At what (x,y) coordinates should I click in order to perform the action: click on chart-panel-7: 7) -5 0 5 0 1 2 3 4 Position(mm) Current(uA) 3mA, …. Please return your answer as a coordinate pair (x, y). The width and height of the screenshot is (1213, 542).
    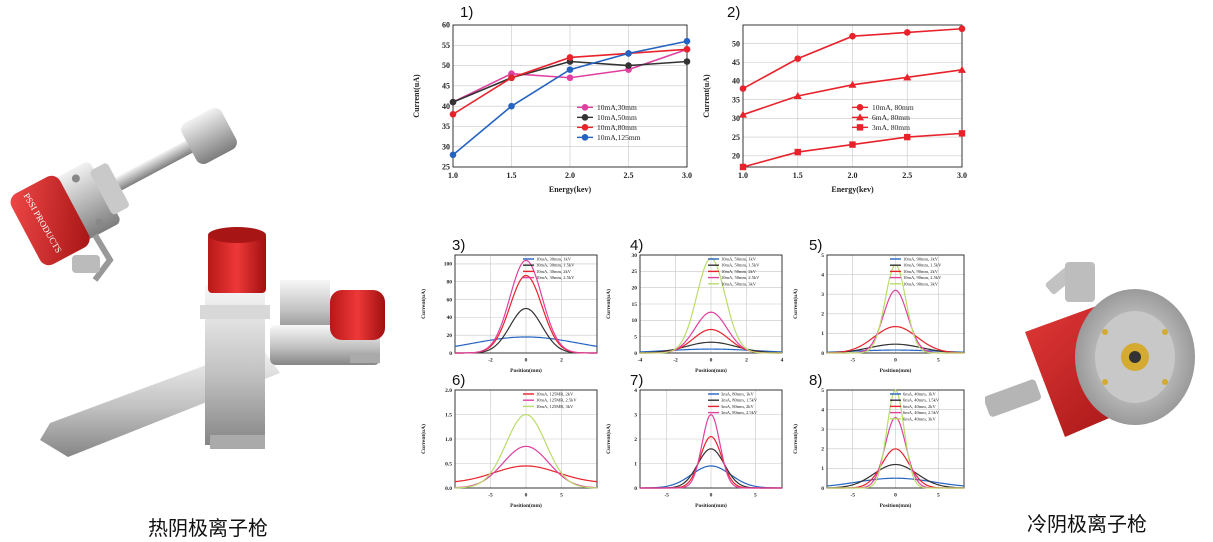
    Looking at the image, I should click on (695, 440).